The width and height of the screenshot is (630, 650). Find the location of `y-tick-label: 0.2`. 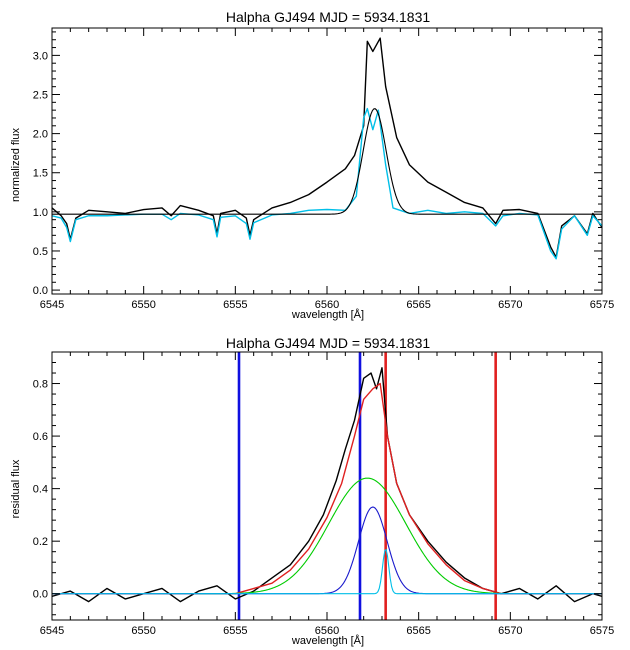

y-tick-label: 0.2 is located at coordinates (40, 542).